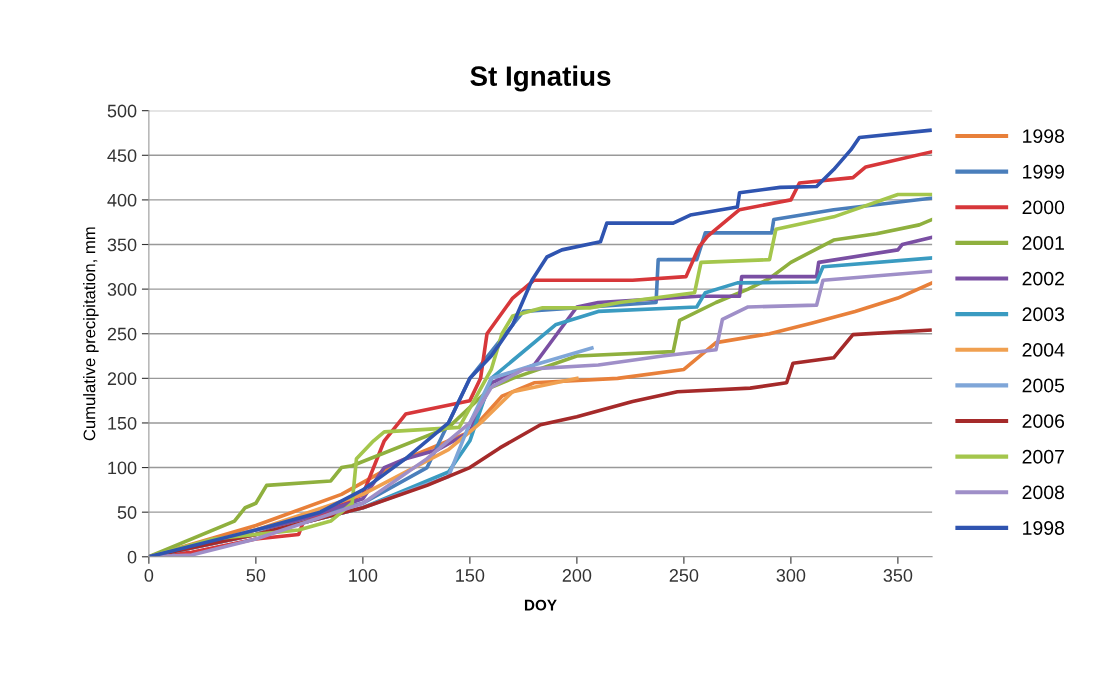  I want to click on legend-label: 2002, so click(1043, 278).